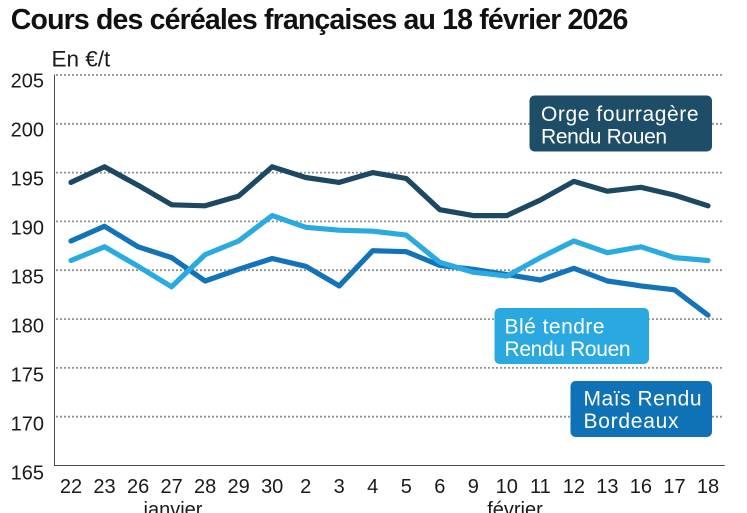 This screenshot has width=747, height=513. Describe the element at coordinates (27, 473) in the screenshot. I see `svg-text: 165` at that location.